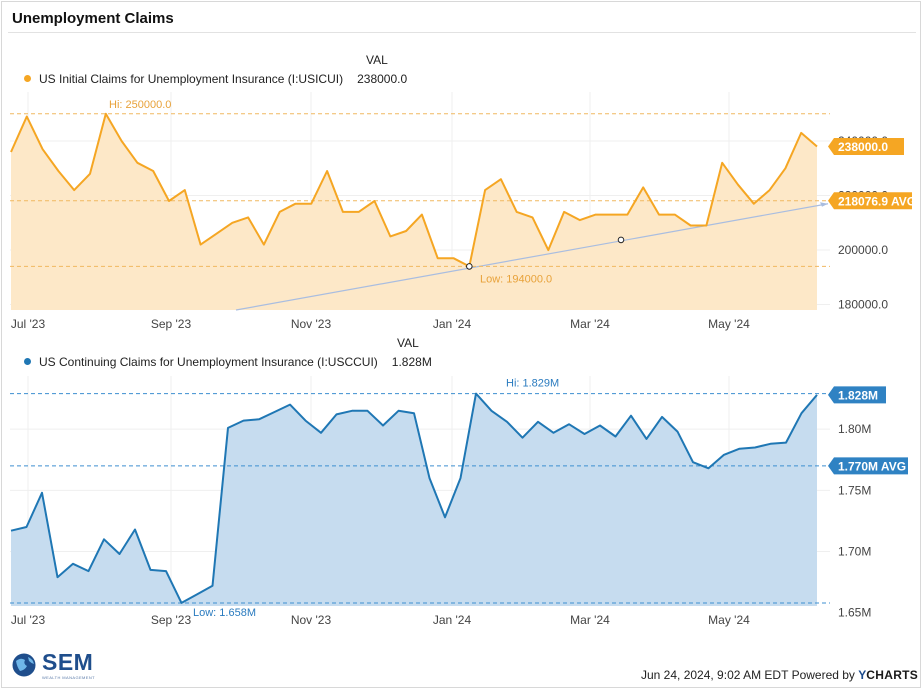 The width and height of the screenshot is (924, 691). I want to click on y-tick-label: 1.70M, so click(854, 552).